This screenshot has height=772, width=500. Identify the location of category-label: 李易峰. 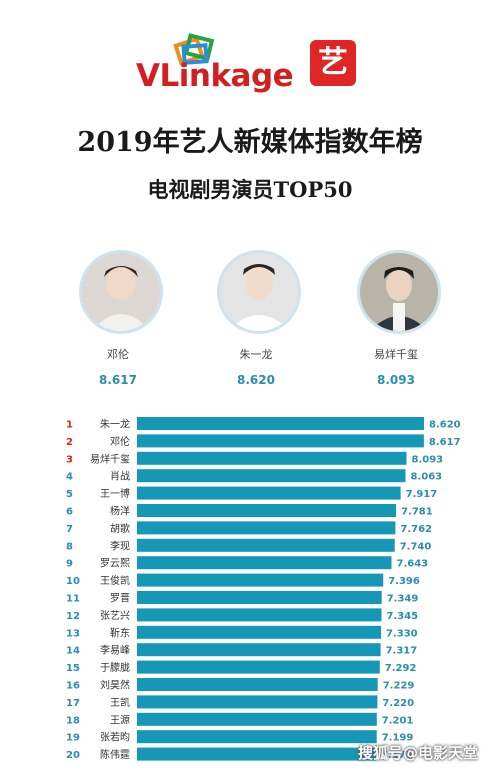
(115, 650).